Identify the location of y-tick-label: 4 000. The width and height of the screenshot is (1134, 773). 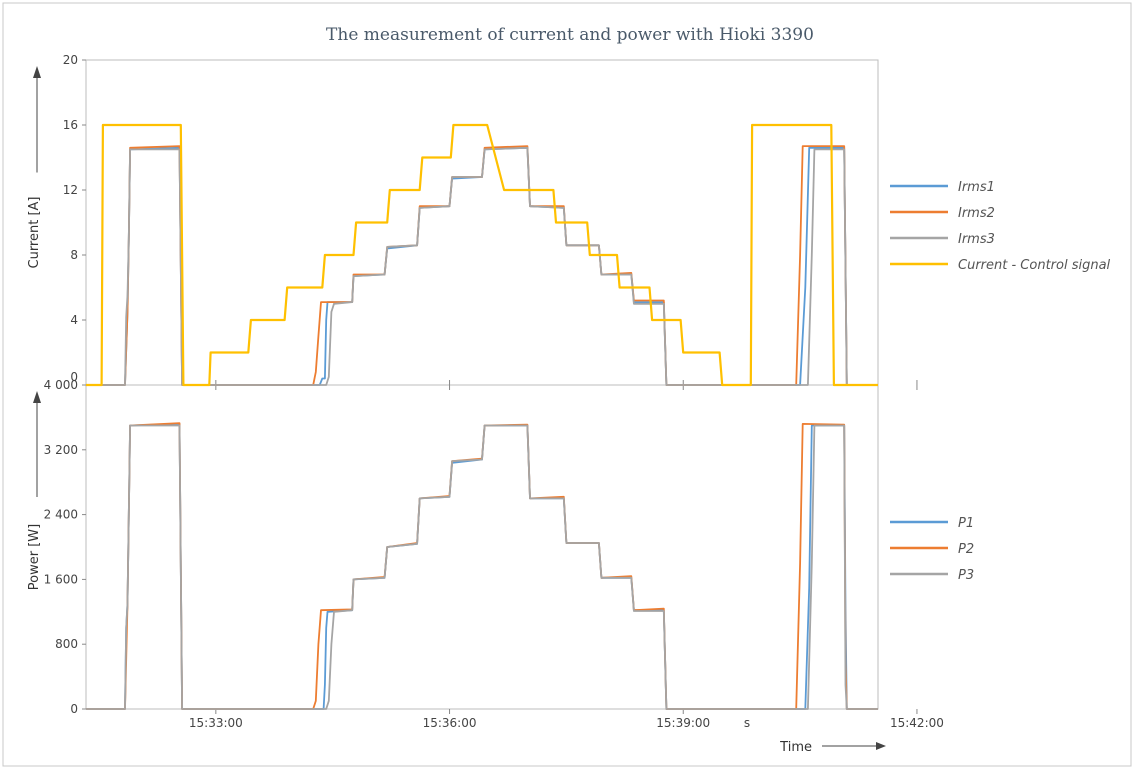
(61, 385).